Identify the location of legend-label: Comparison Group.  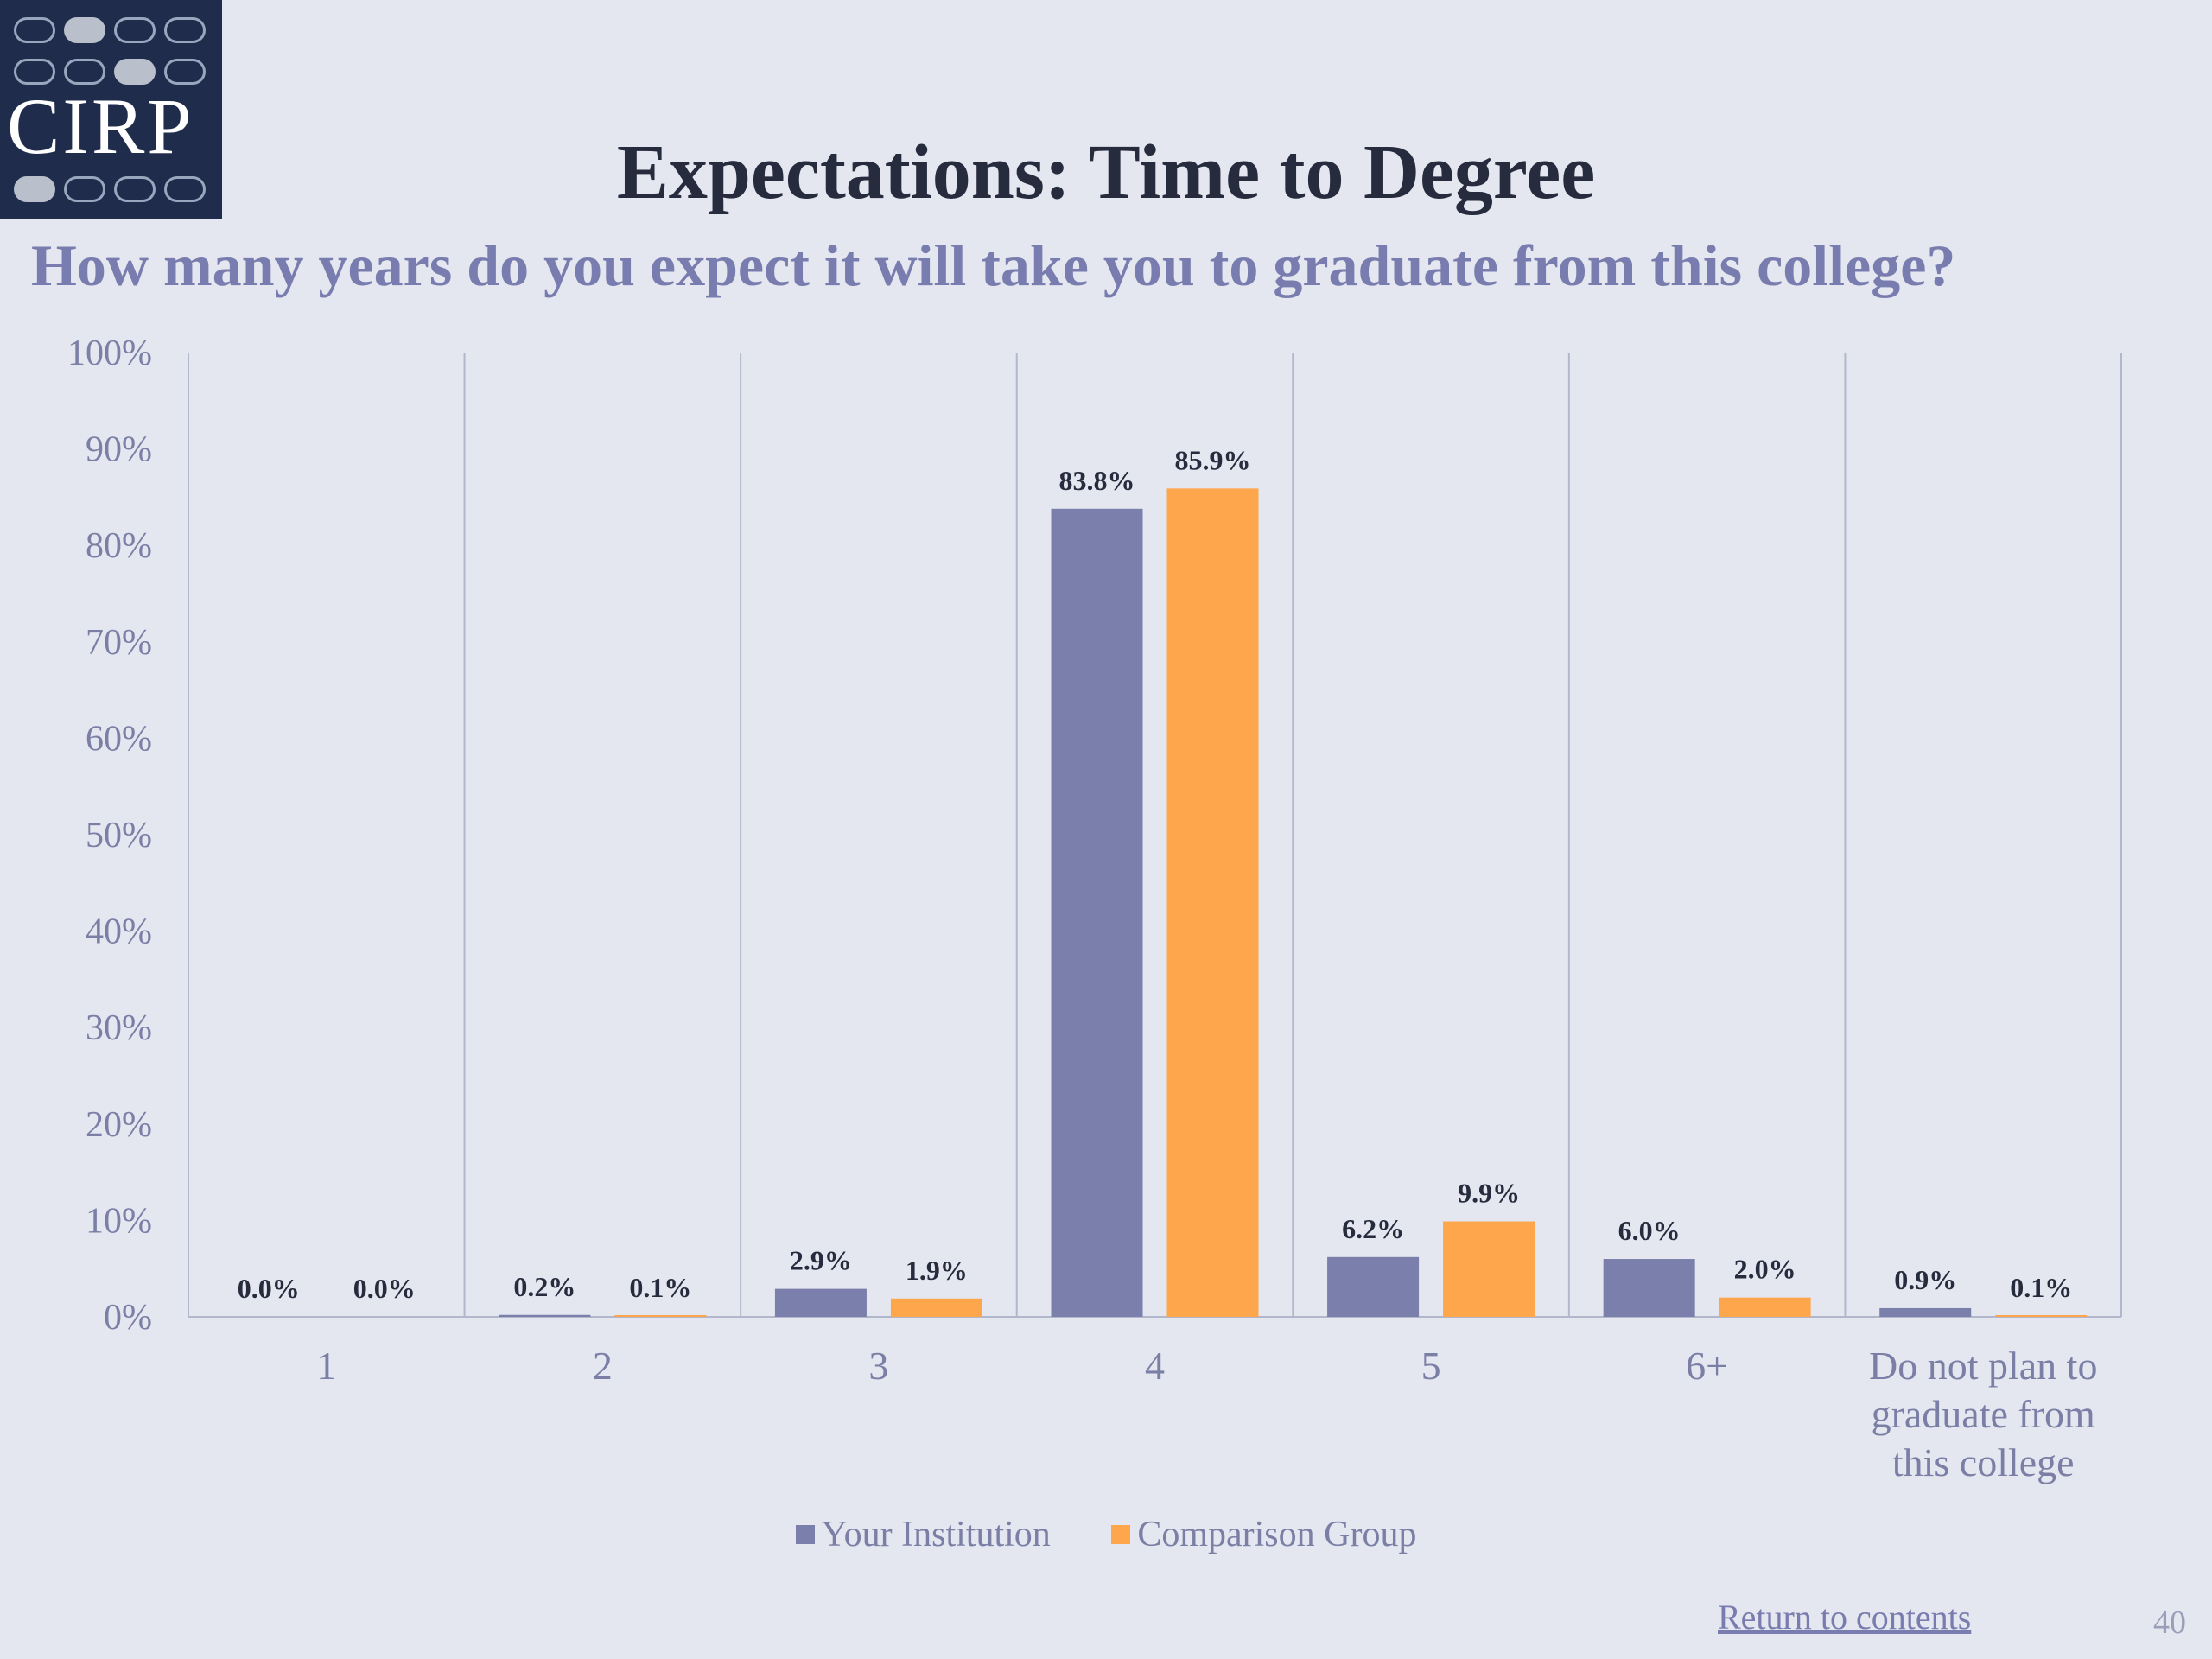
(1277, 1534).